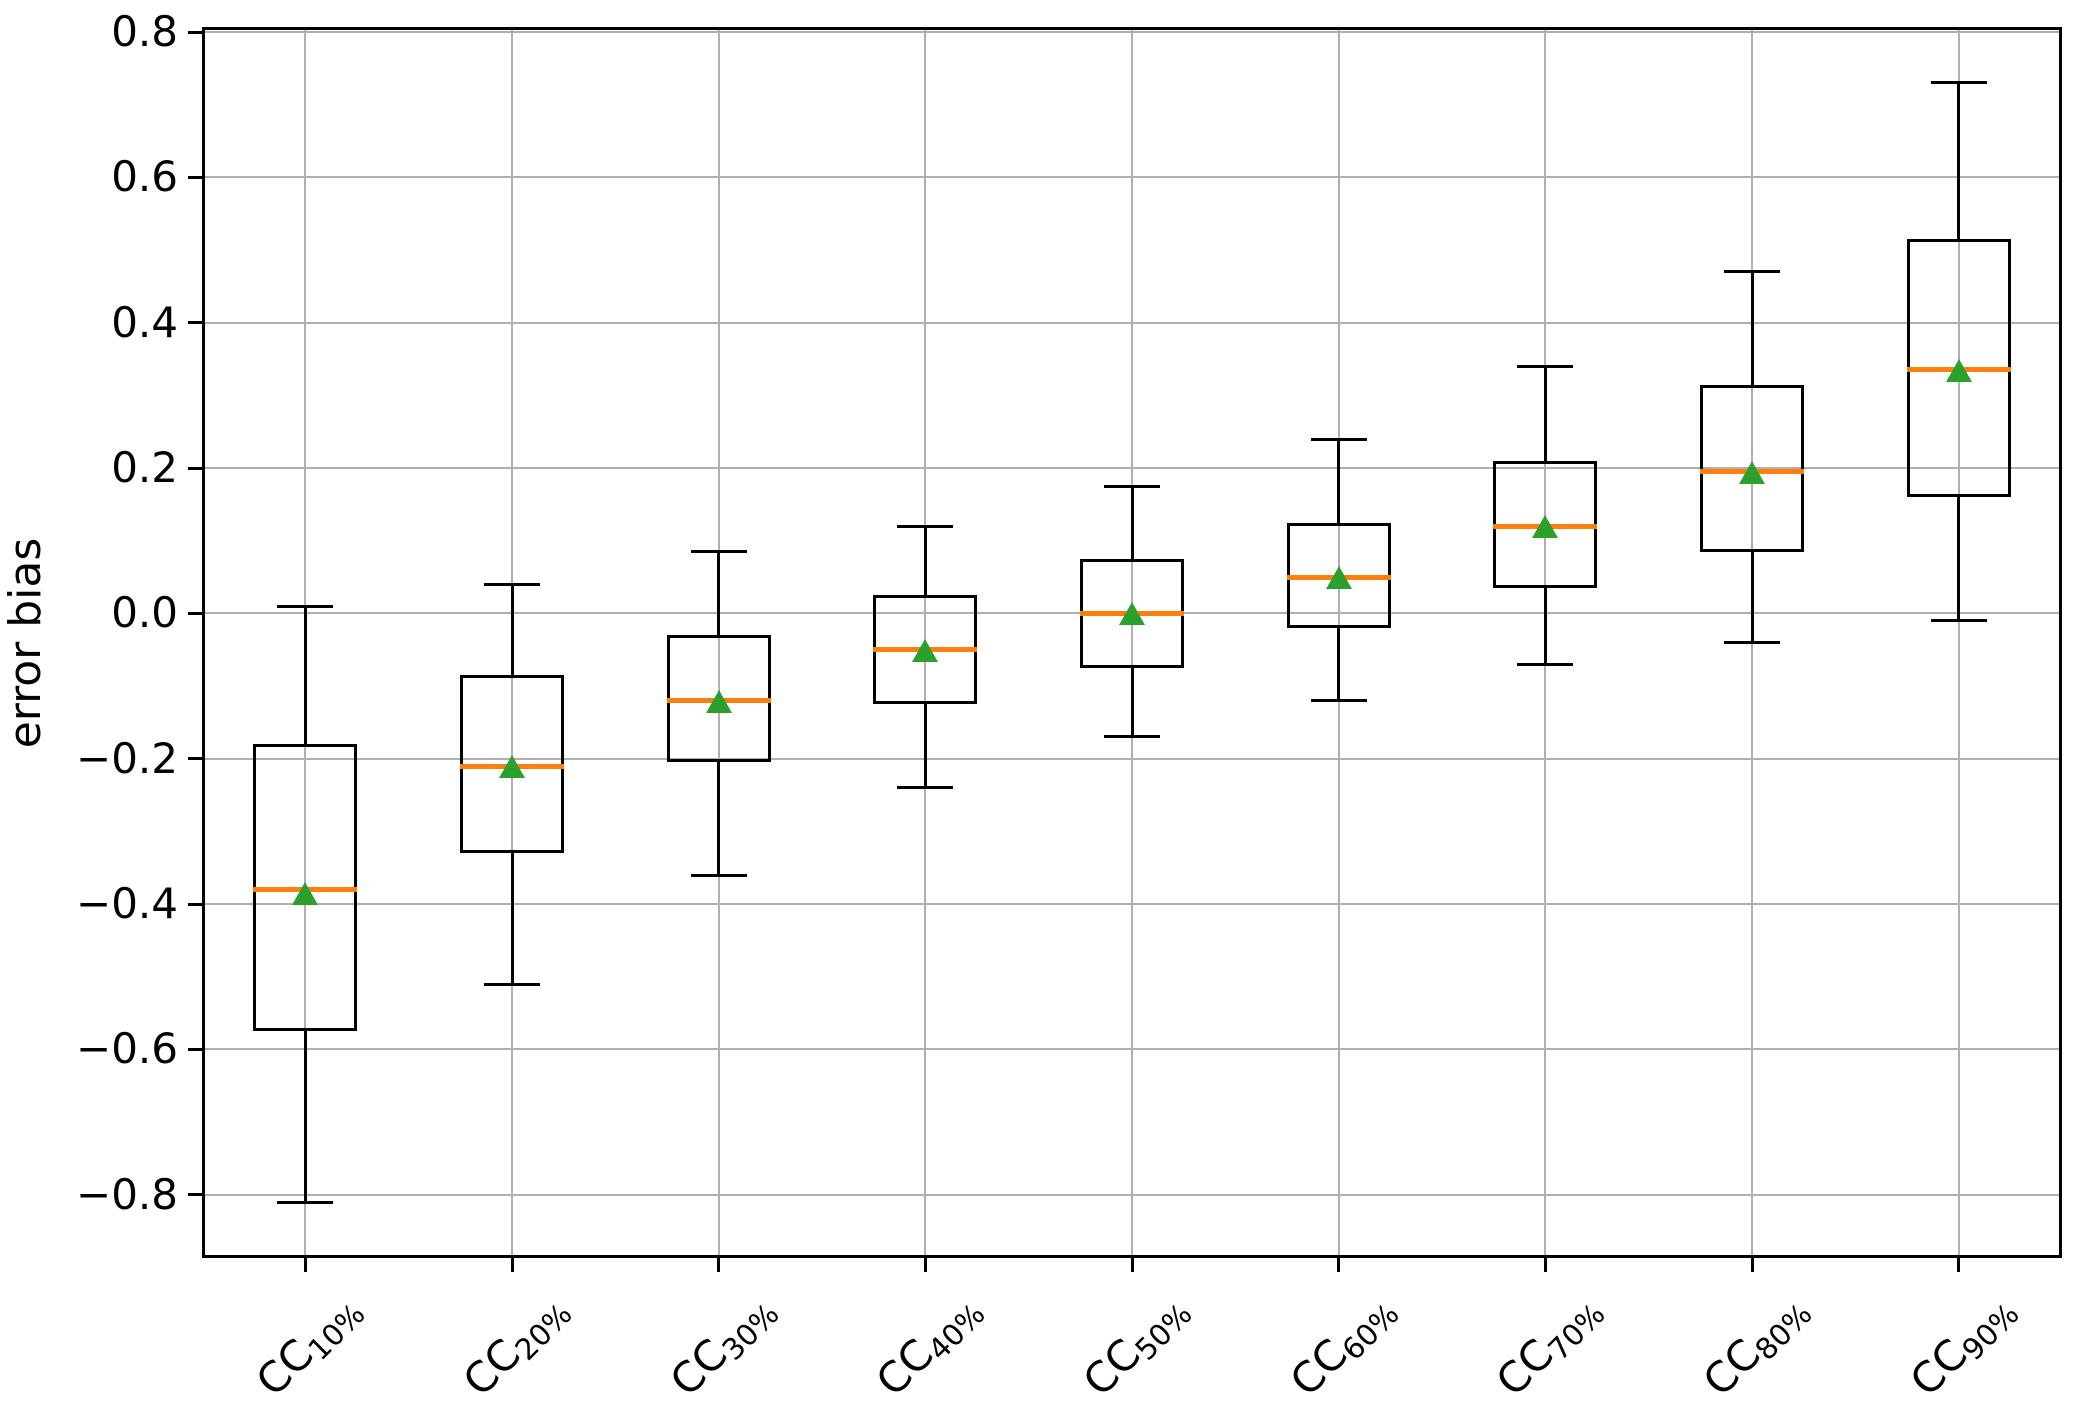 Image resolution: width=2081 pixels, height=1424 pixels. What do you see at coordinates (1962, 1346) in the screenshot?
I see `x-tick-label: CC90%` at bounding box center [1962, 1346].